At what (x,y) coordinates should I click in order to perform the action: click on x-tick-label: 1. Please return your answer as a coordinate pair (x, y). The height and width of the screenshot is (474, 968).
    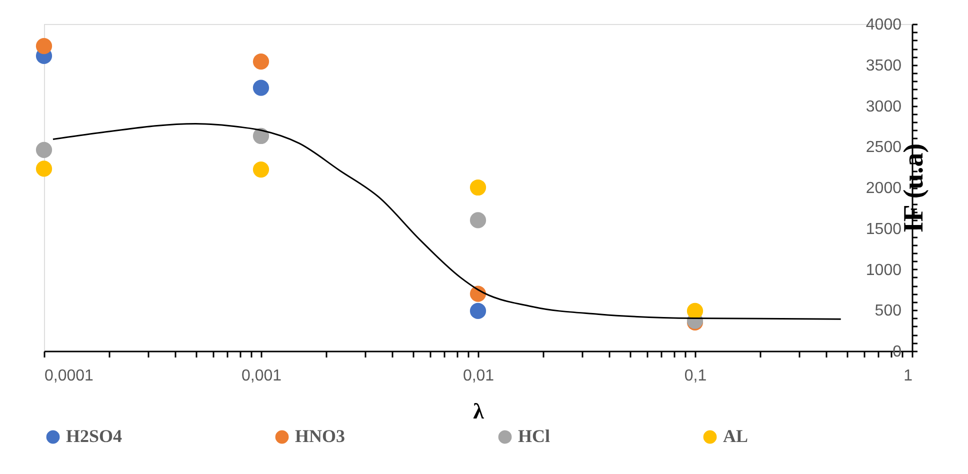
    Looking at the image, I should click on (908, 376).